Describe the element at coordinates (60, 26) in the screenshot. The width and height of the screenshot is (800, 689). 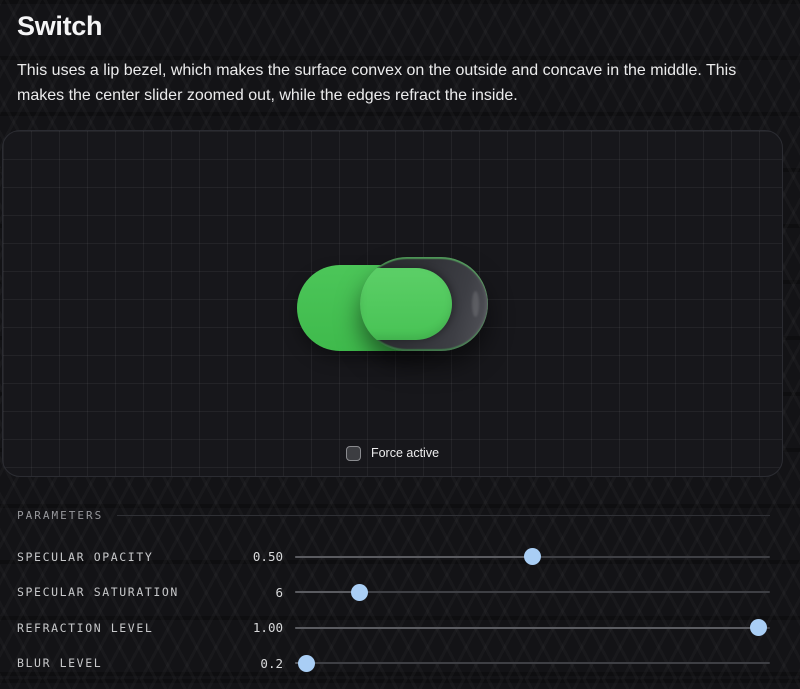
I see `page-title: Switch` at that location.